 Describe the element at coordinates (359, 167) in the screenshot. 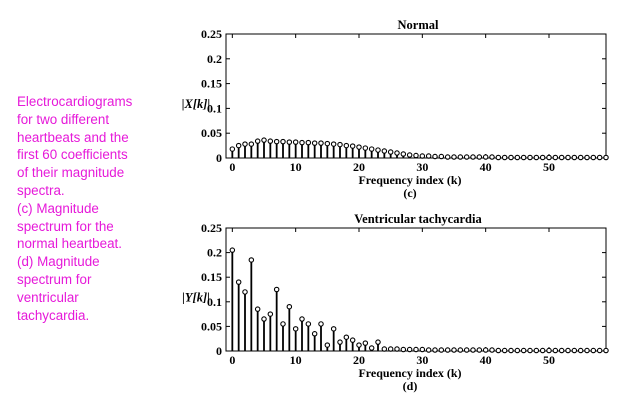

I see `x-tick-label: 20` at that location.